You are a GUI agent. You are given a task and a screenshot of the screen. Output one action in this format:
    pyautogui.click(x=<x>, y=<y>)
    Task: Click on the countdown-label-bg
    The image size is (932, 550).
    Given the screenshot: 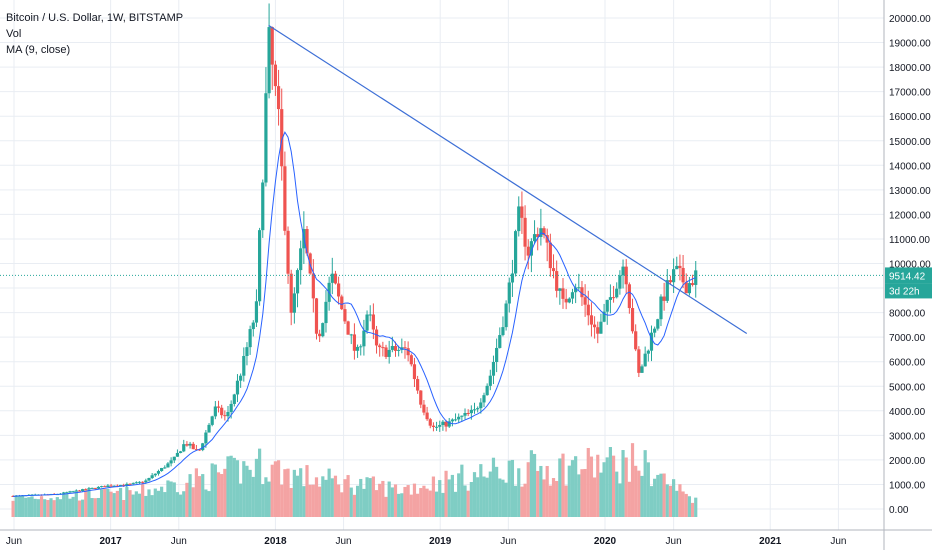 What is the action you would take?
    pyautogui.click(x=908, y=291)
    